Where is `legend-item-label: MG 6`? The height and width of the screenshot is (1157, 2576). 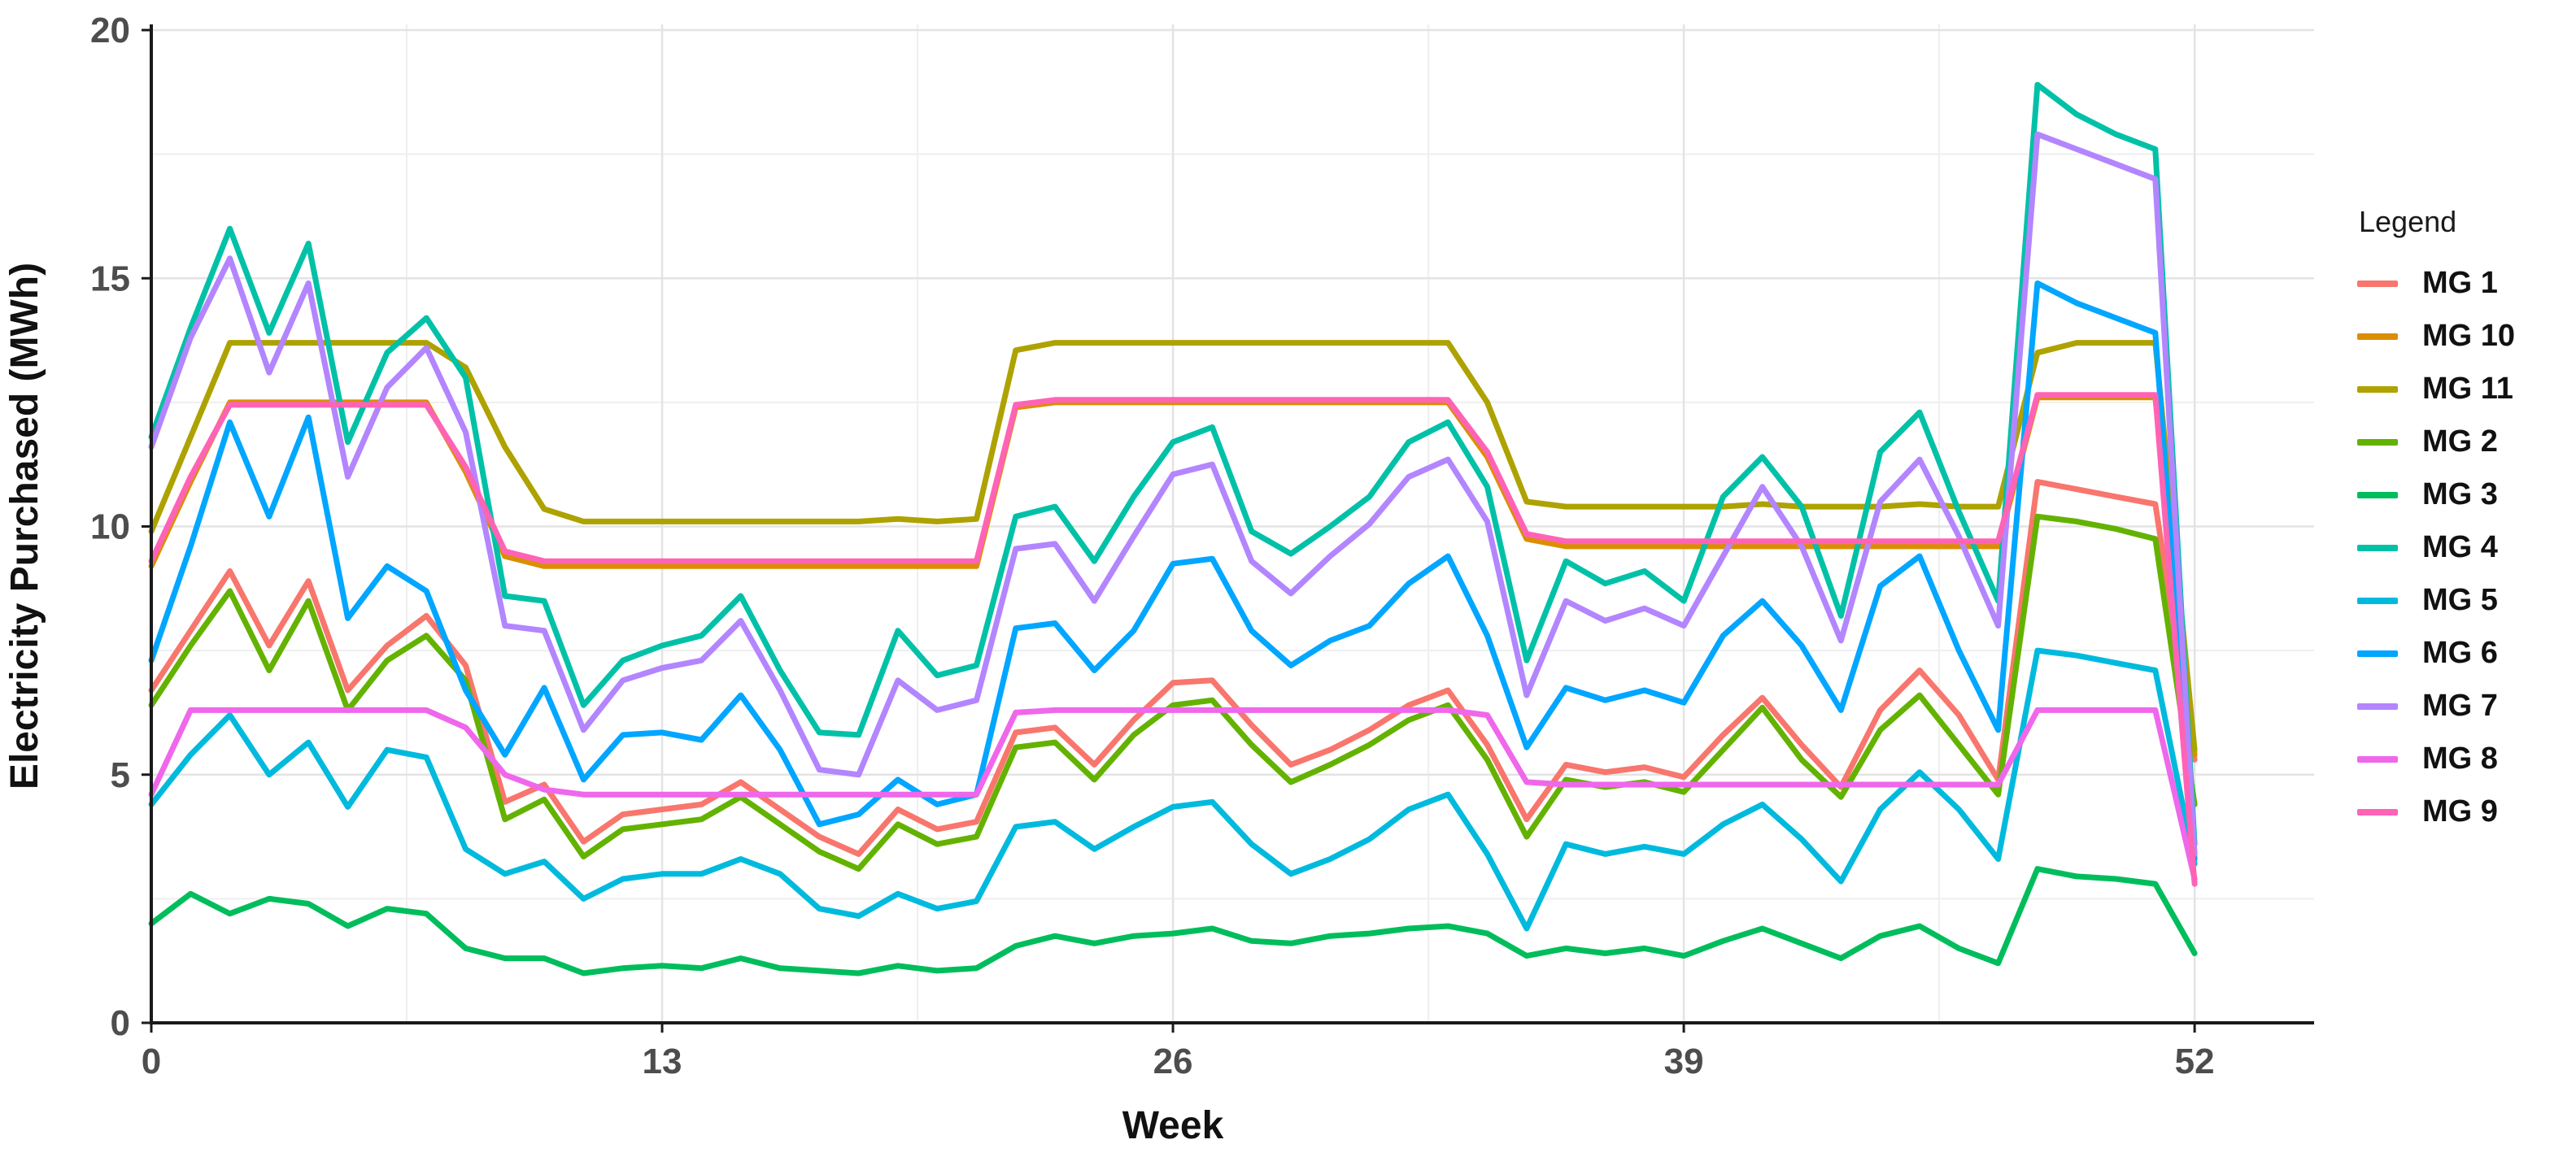 legend-item-label: MG 6 is located at coordinates (2460, 653).